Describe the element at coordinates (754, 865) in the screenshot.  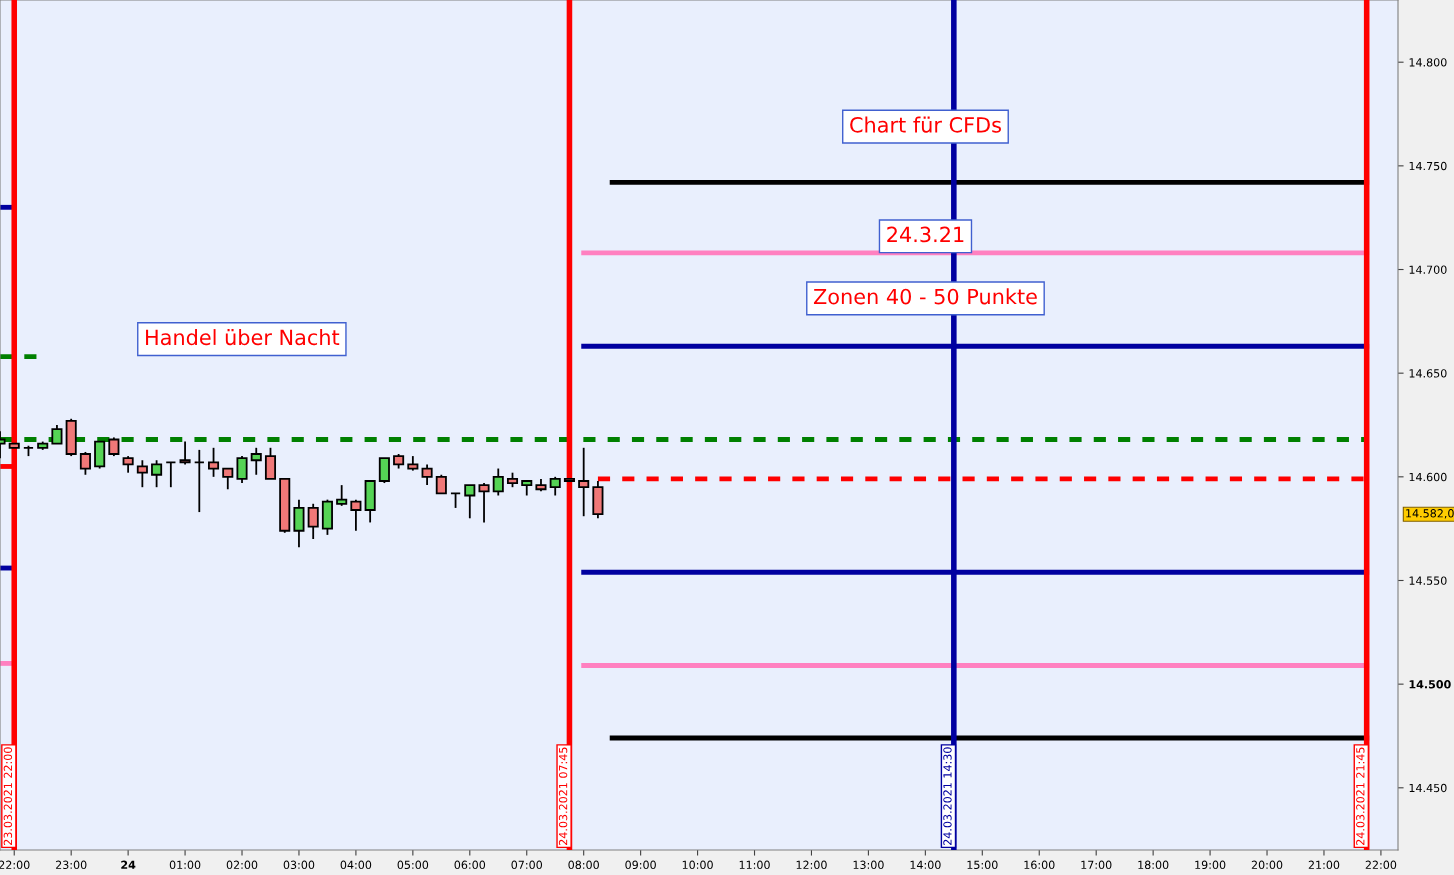
I see `x-tick-label: 11:00` at that location.